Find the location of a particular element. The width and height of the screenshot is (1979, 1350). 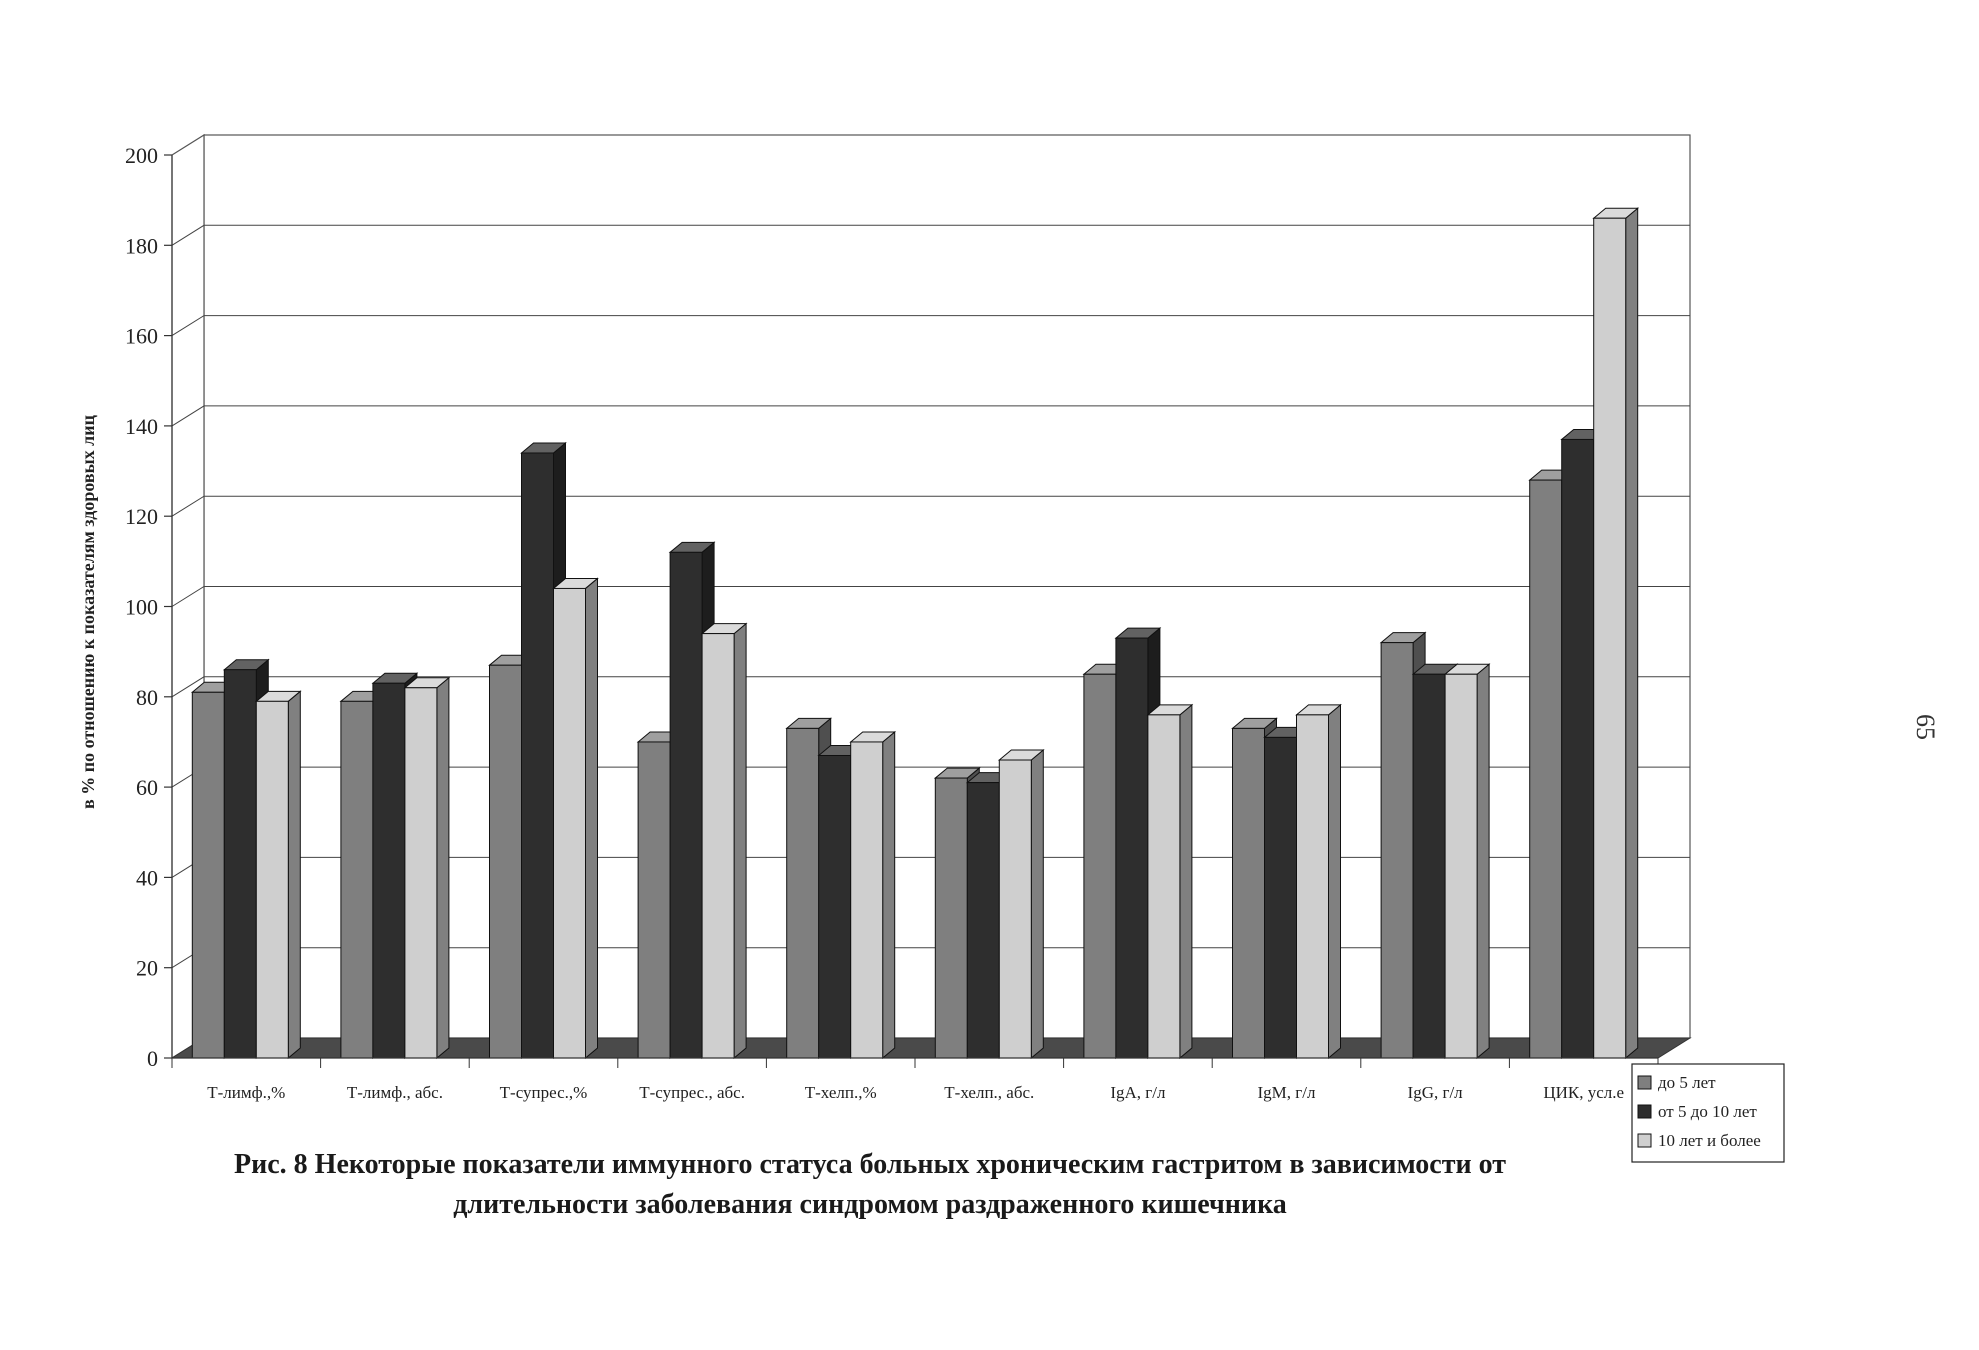

x-tick-label: IgM, г/л is located at coordinates (1287, 1092).